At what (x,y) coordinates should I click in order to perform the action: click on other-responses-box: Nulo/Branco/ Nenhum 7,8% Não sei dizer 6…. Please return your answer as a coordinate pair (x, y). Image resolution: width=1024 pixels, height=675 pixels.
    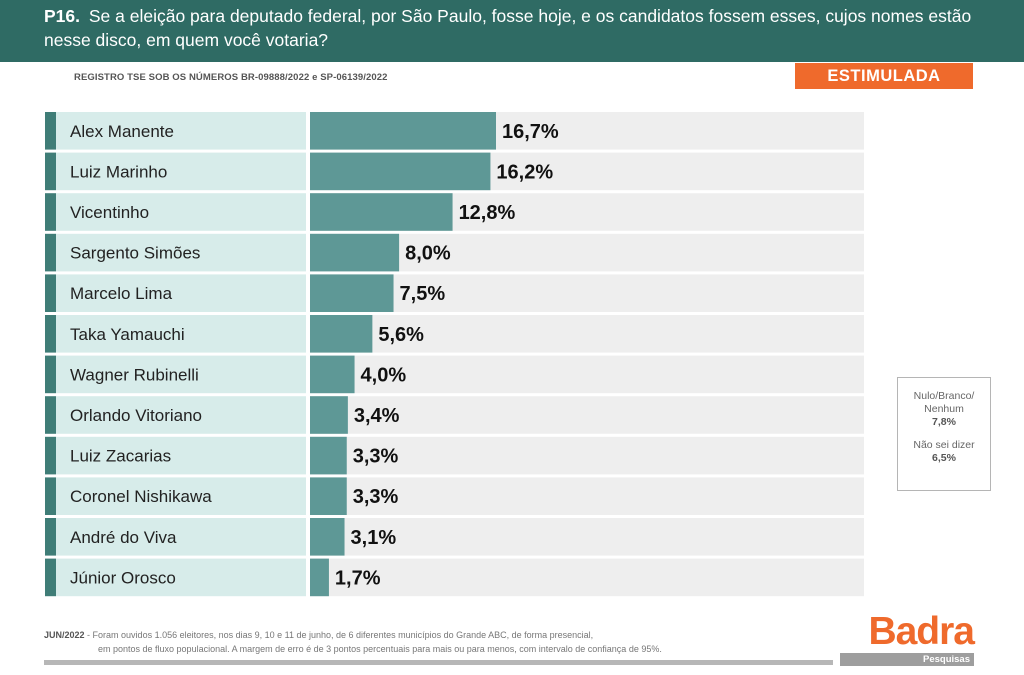
    Looking at the image, I should click on (944, 434).